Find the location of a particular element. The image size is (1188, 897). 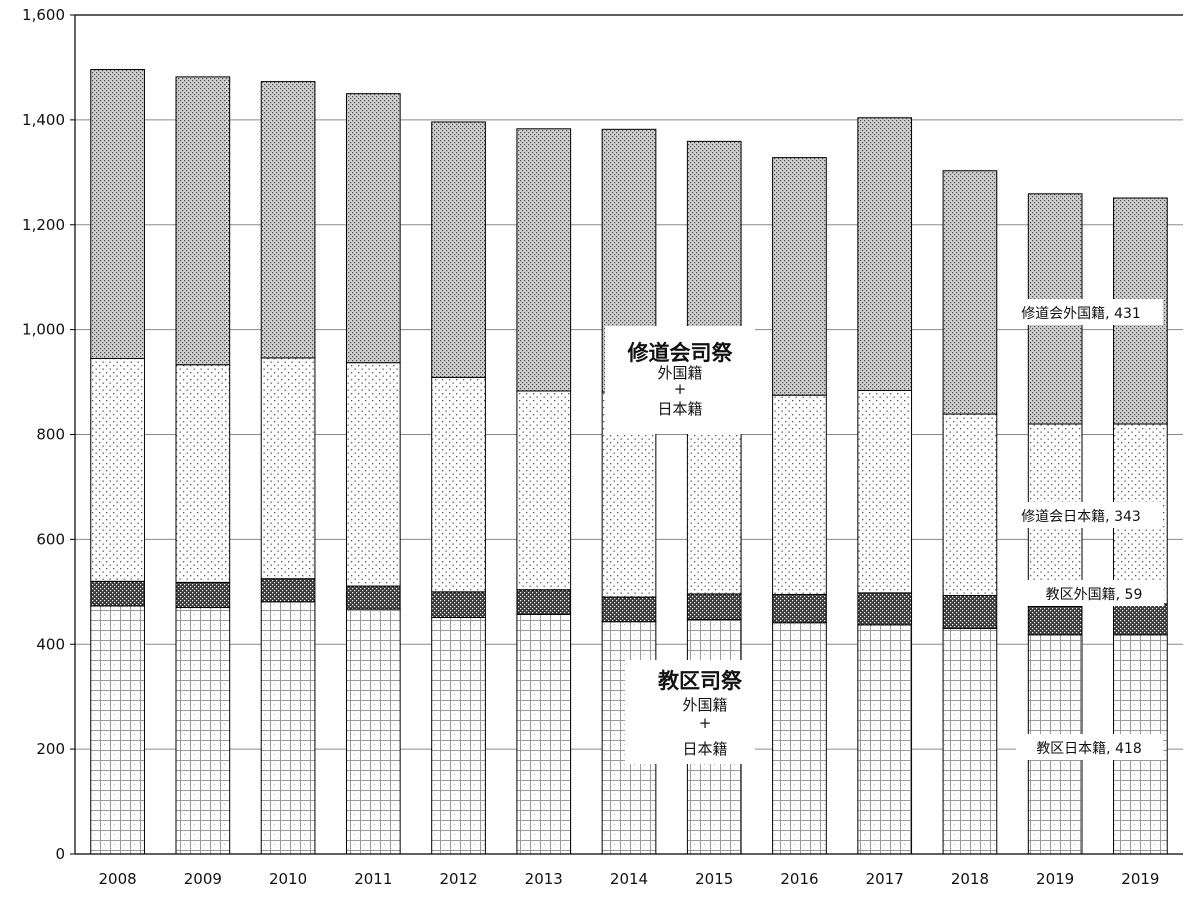

x-tick-label: 2010 is located at coordinates (288, 879).